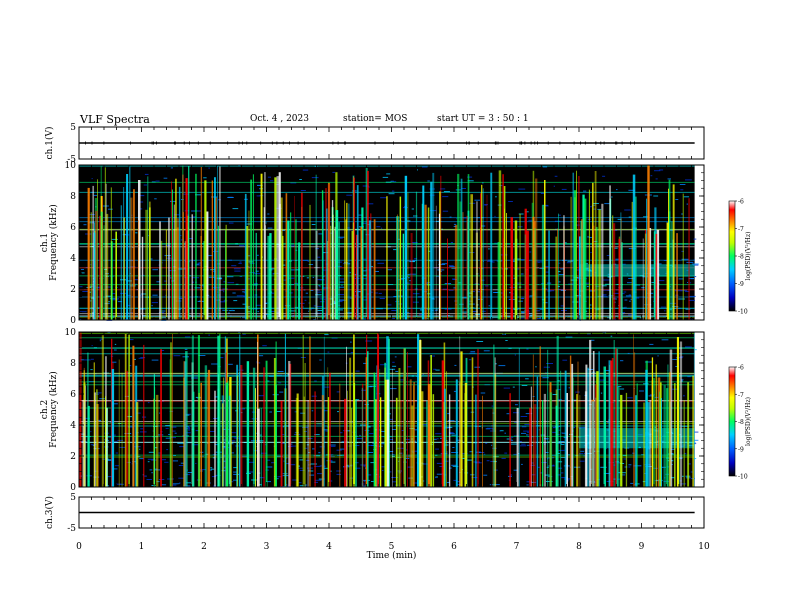 Image resolution: width=792 pixels, height=612 pixels. What do you see at coordinates (392, 547) in the screenshot?
I see `x-tick-label: 5` at bounding box center [392, 547].